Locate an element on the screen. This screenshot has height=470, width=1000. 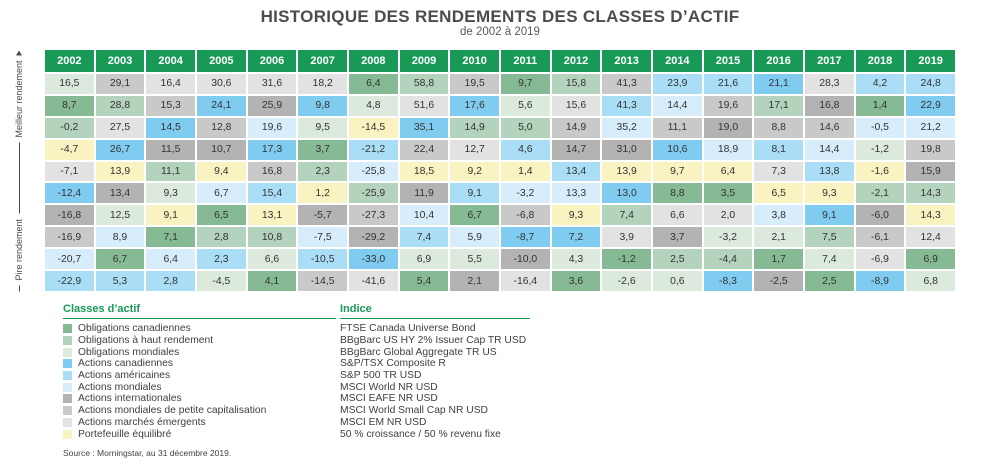
return-cell: 18,5 is located at coordinates (424, 171).